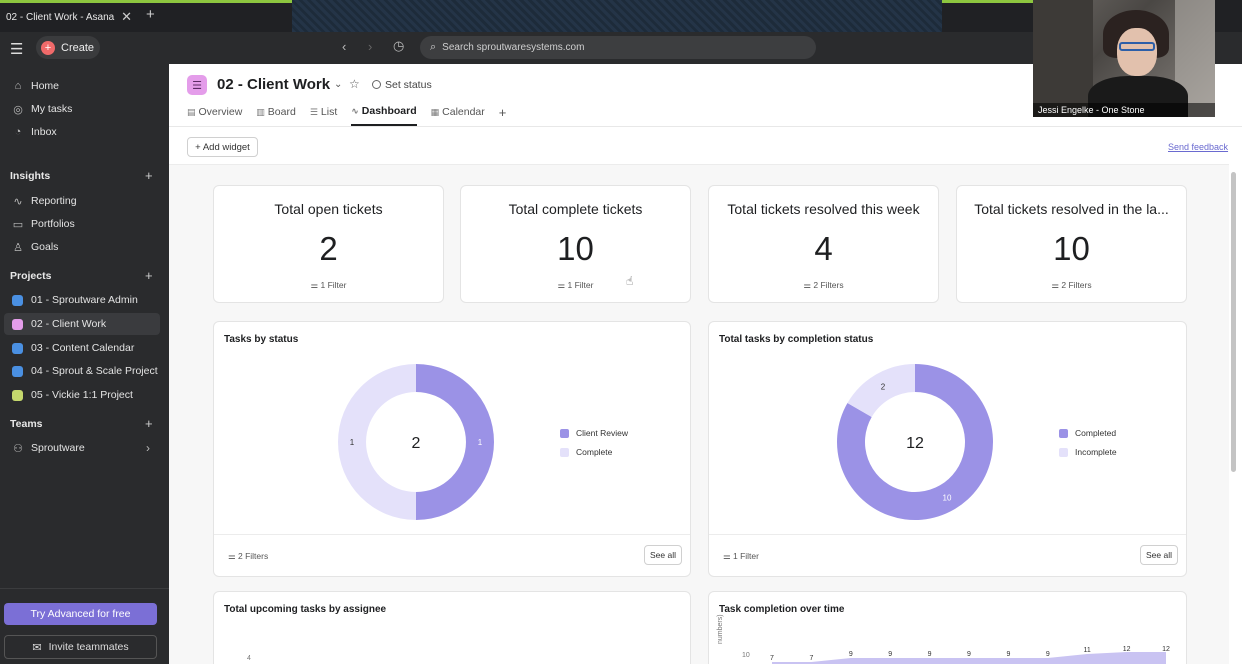 Image resolution: width=1242 pixels, height=664 pixels. I want to click on data-point-label: 11, so click(1087, 650).